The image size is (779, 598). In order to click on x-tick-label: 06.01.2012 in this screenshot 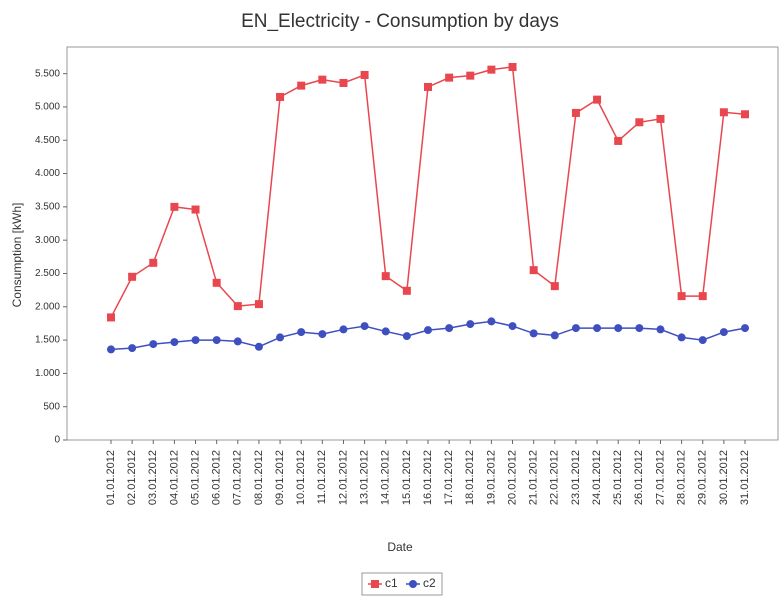, I will do `click(217, 477)`.